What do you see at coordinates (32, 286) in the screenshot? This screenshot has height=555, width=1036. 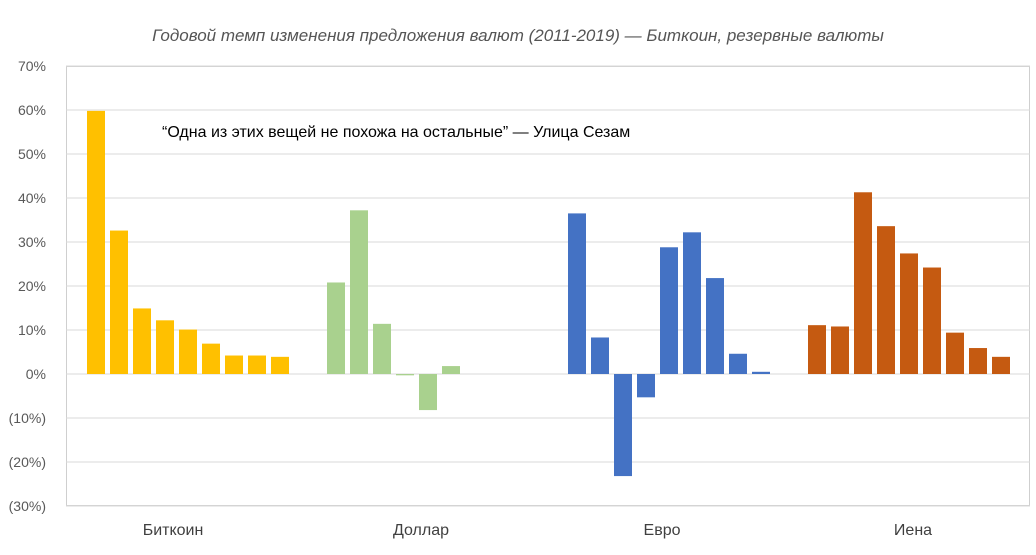 I see `y-tick-label: 20%` at bounding box center [32, 286].